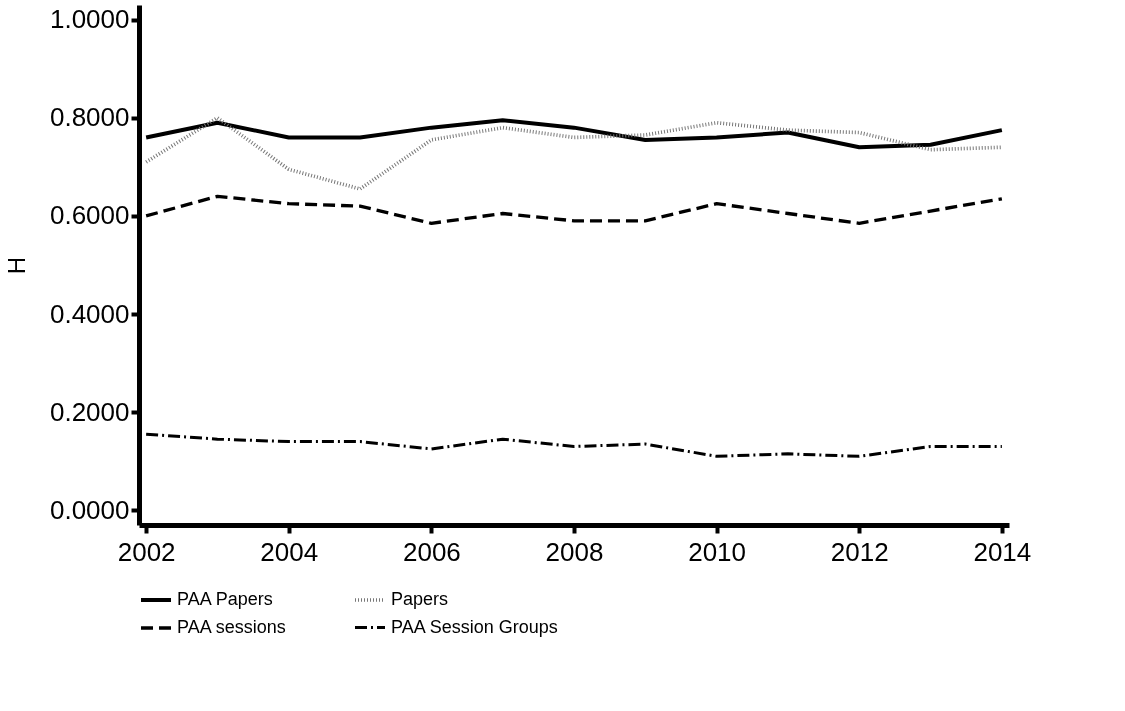 Image resolution: width=1125 pixels, height=711 pixels. What do you see at coordinates (231, 627) in the screenshot?
I see `legend-label: PAA sessions` at bounding box center [231, 627].